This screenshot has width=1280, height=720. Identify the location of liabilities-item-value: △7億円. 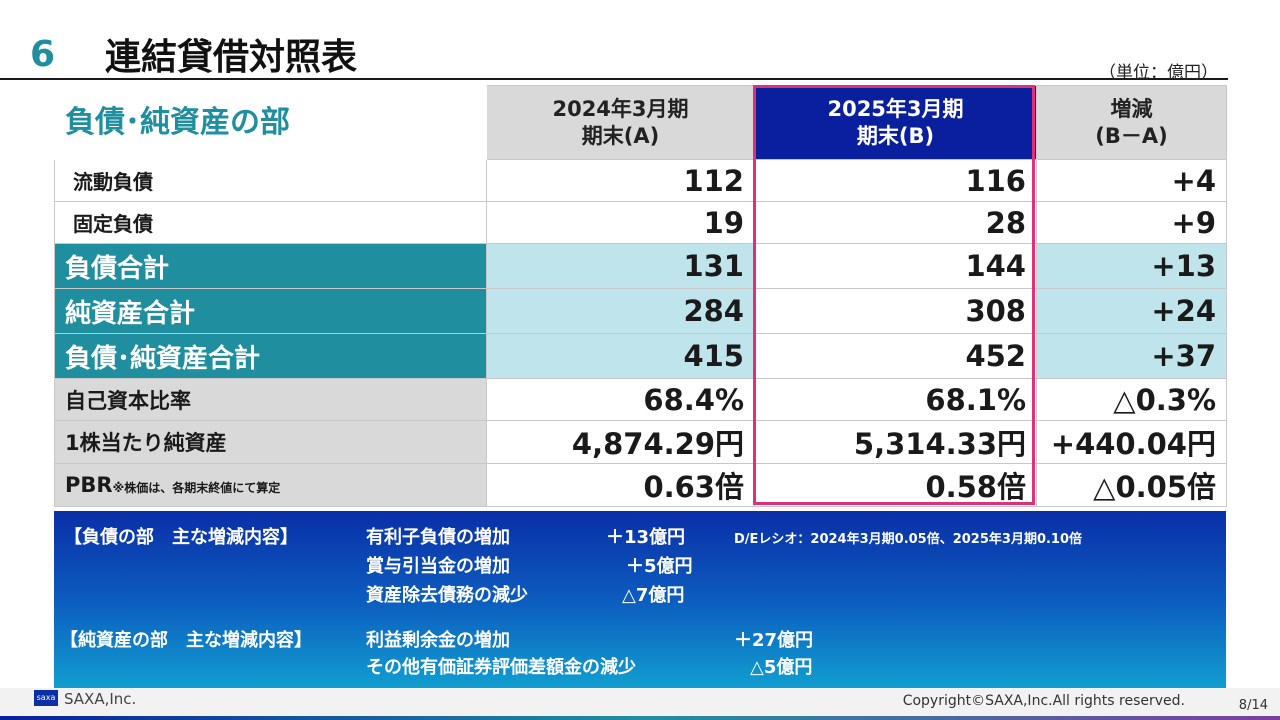
(653, 595).